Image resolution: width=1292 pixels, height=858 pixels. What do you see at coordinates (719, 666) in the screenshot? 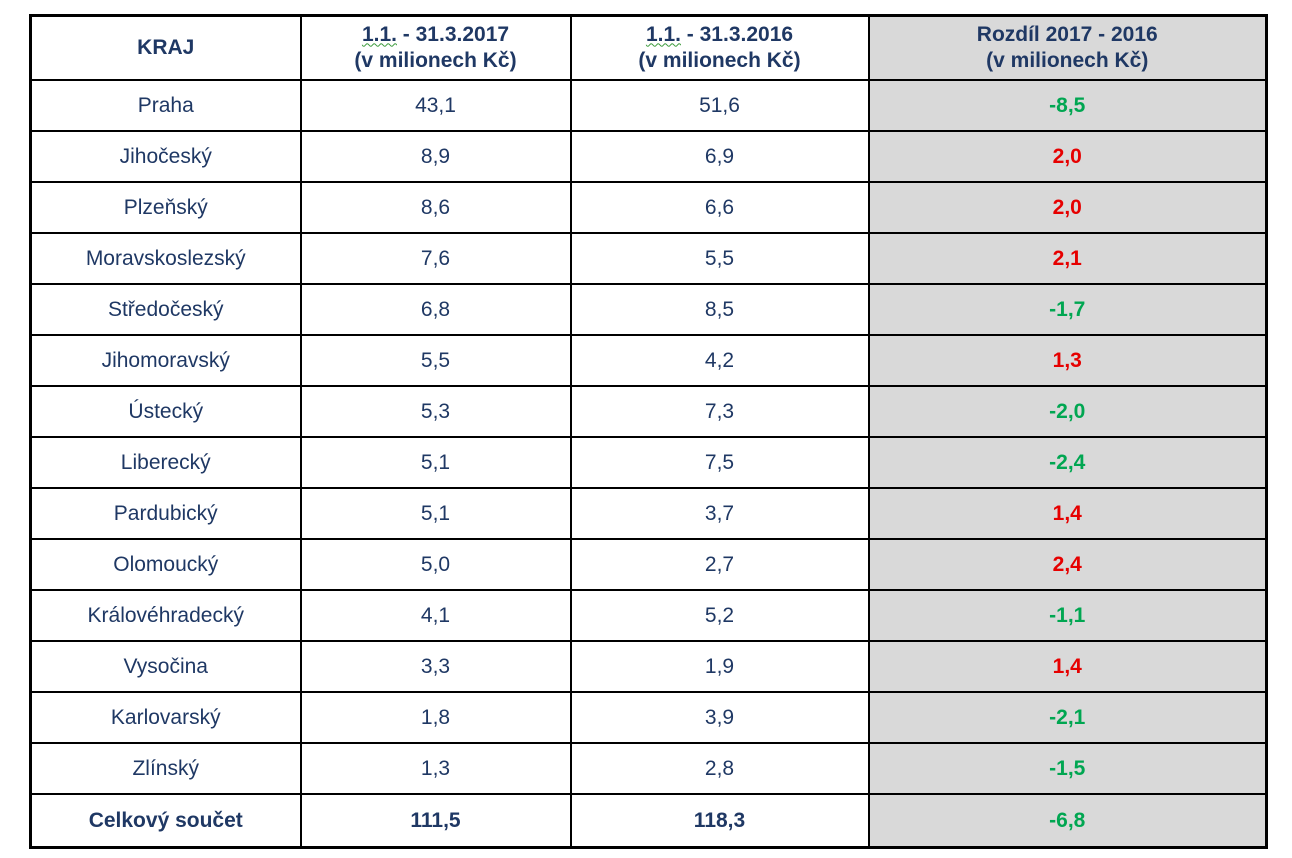
I see `cell-2016: 1,9` at bounding box center [719, 666].